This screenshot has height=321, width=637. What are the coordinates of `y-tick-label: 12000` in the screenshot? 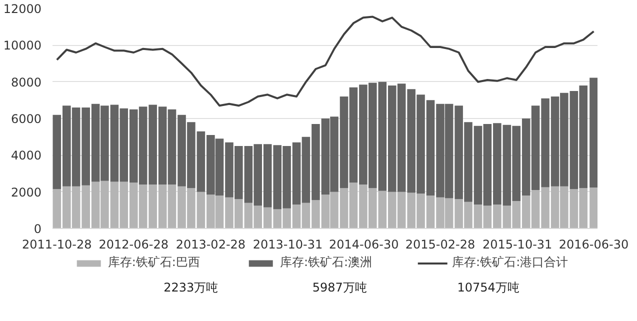 It's located at (22, 9).